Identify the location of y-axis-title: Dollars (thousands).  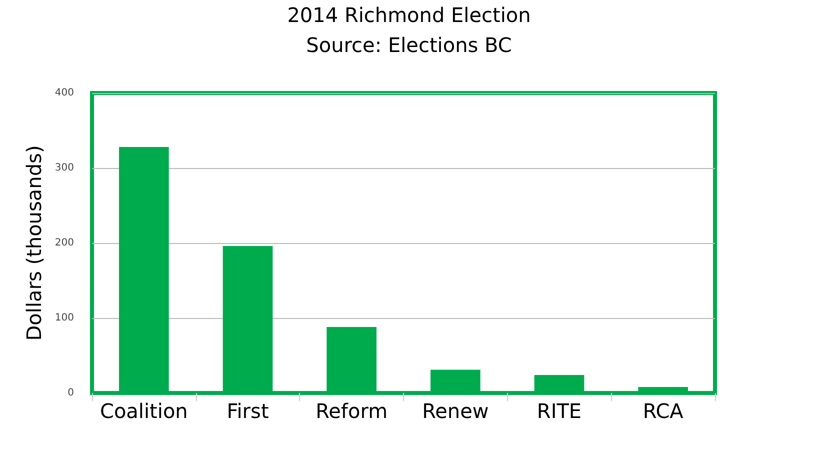
(34, 243).